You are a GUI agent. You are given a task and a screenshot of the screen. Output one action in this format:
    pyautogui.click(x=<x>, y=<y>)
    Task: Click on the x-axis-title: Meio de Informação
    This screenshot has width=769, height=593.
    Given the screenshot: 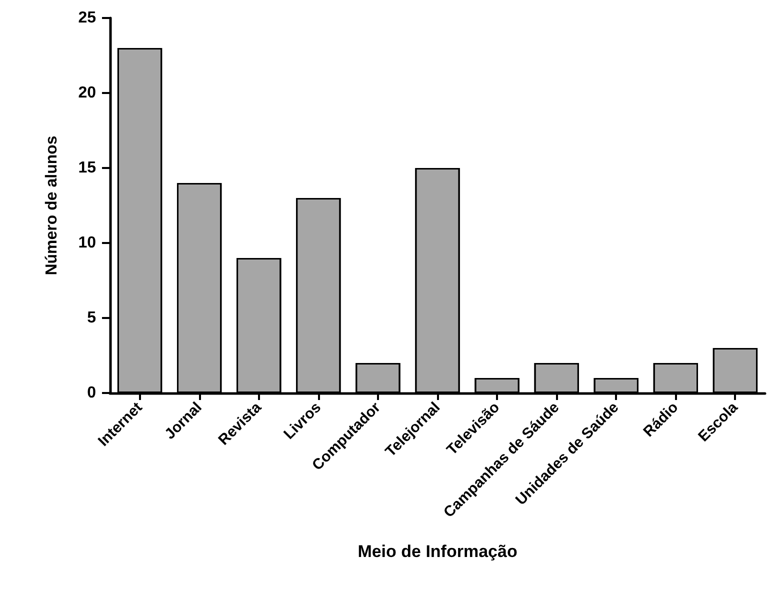 What is the action you would take?
    pyautogui.click(x=438, y=551)
    